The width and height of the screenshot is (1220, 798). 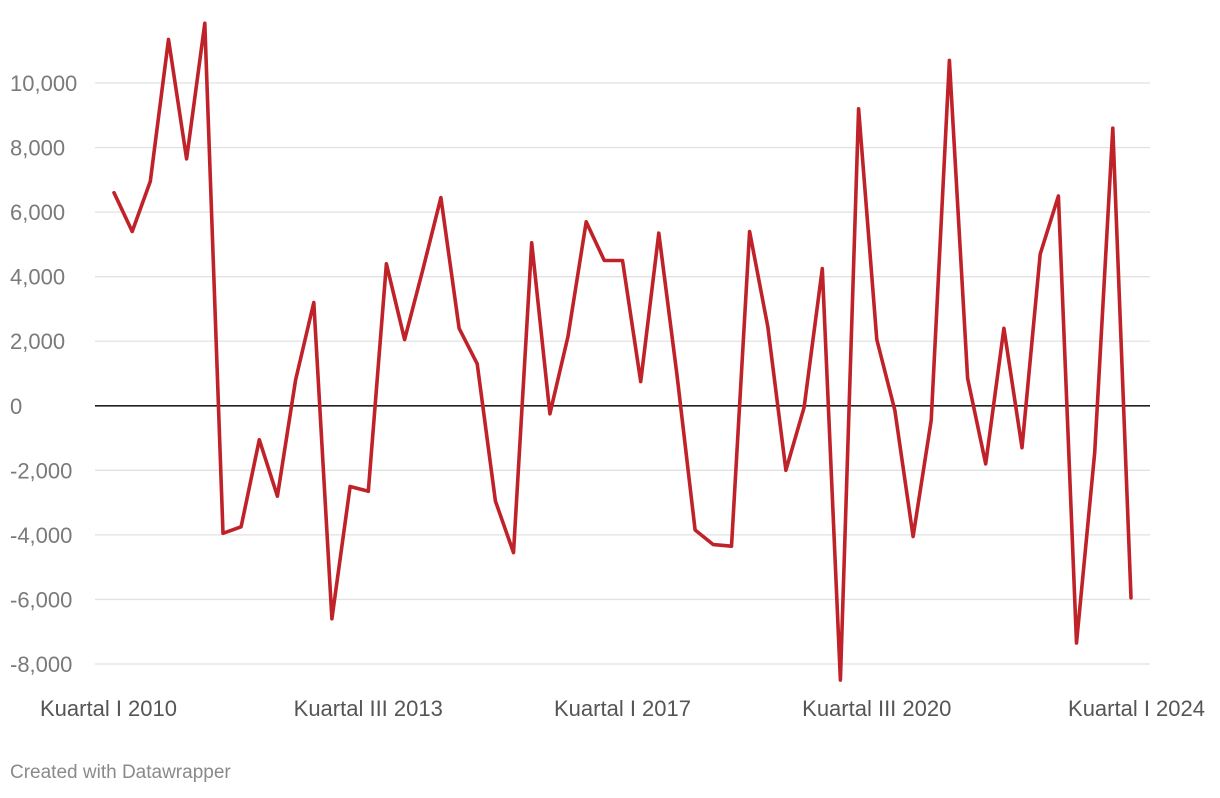 I want to click on y-tick-label: -6,000, so click(x=41, y=599).